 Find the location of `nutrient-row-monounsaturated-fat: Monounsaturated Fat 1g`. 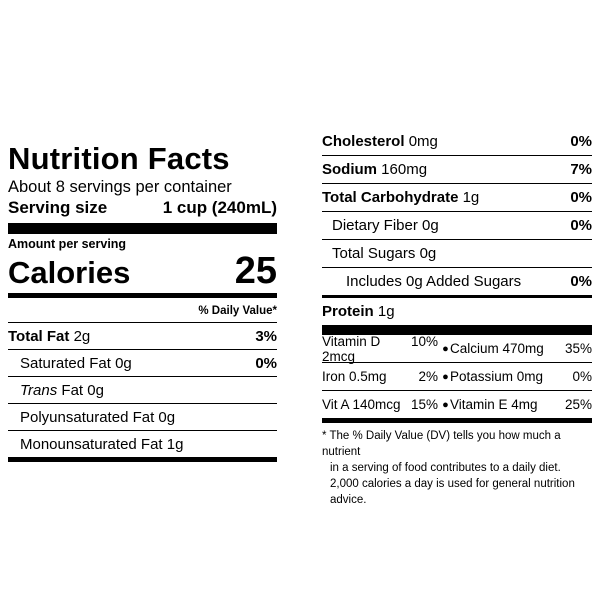

nutrient-row-monounsaturated-fat: Monounsaturated Fat 1g is located at coordinates (142, 443).